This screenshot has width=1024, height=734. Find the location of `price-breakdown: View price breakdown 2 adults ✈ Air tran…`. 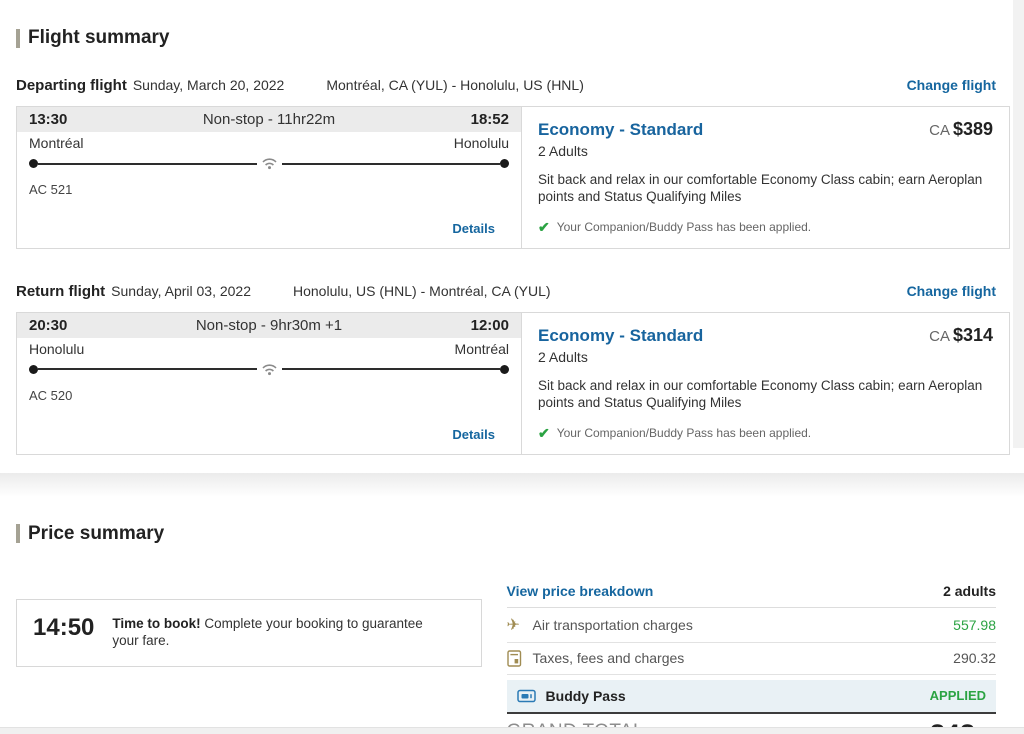

price-breakdown: View price breakdown 2 adults ✈ Air tran… is located at coordinates (751, 658).